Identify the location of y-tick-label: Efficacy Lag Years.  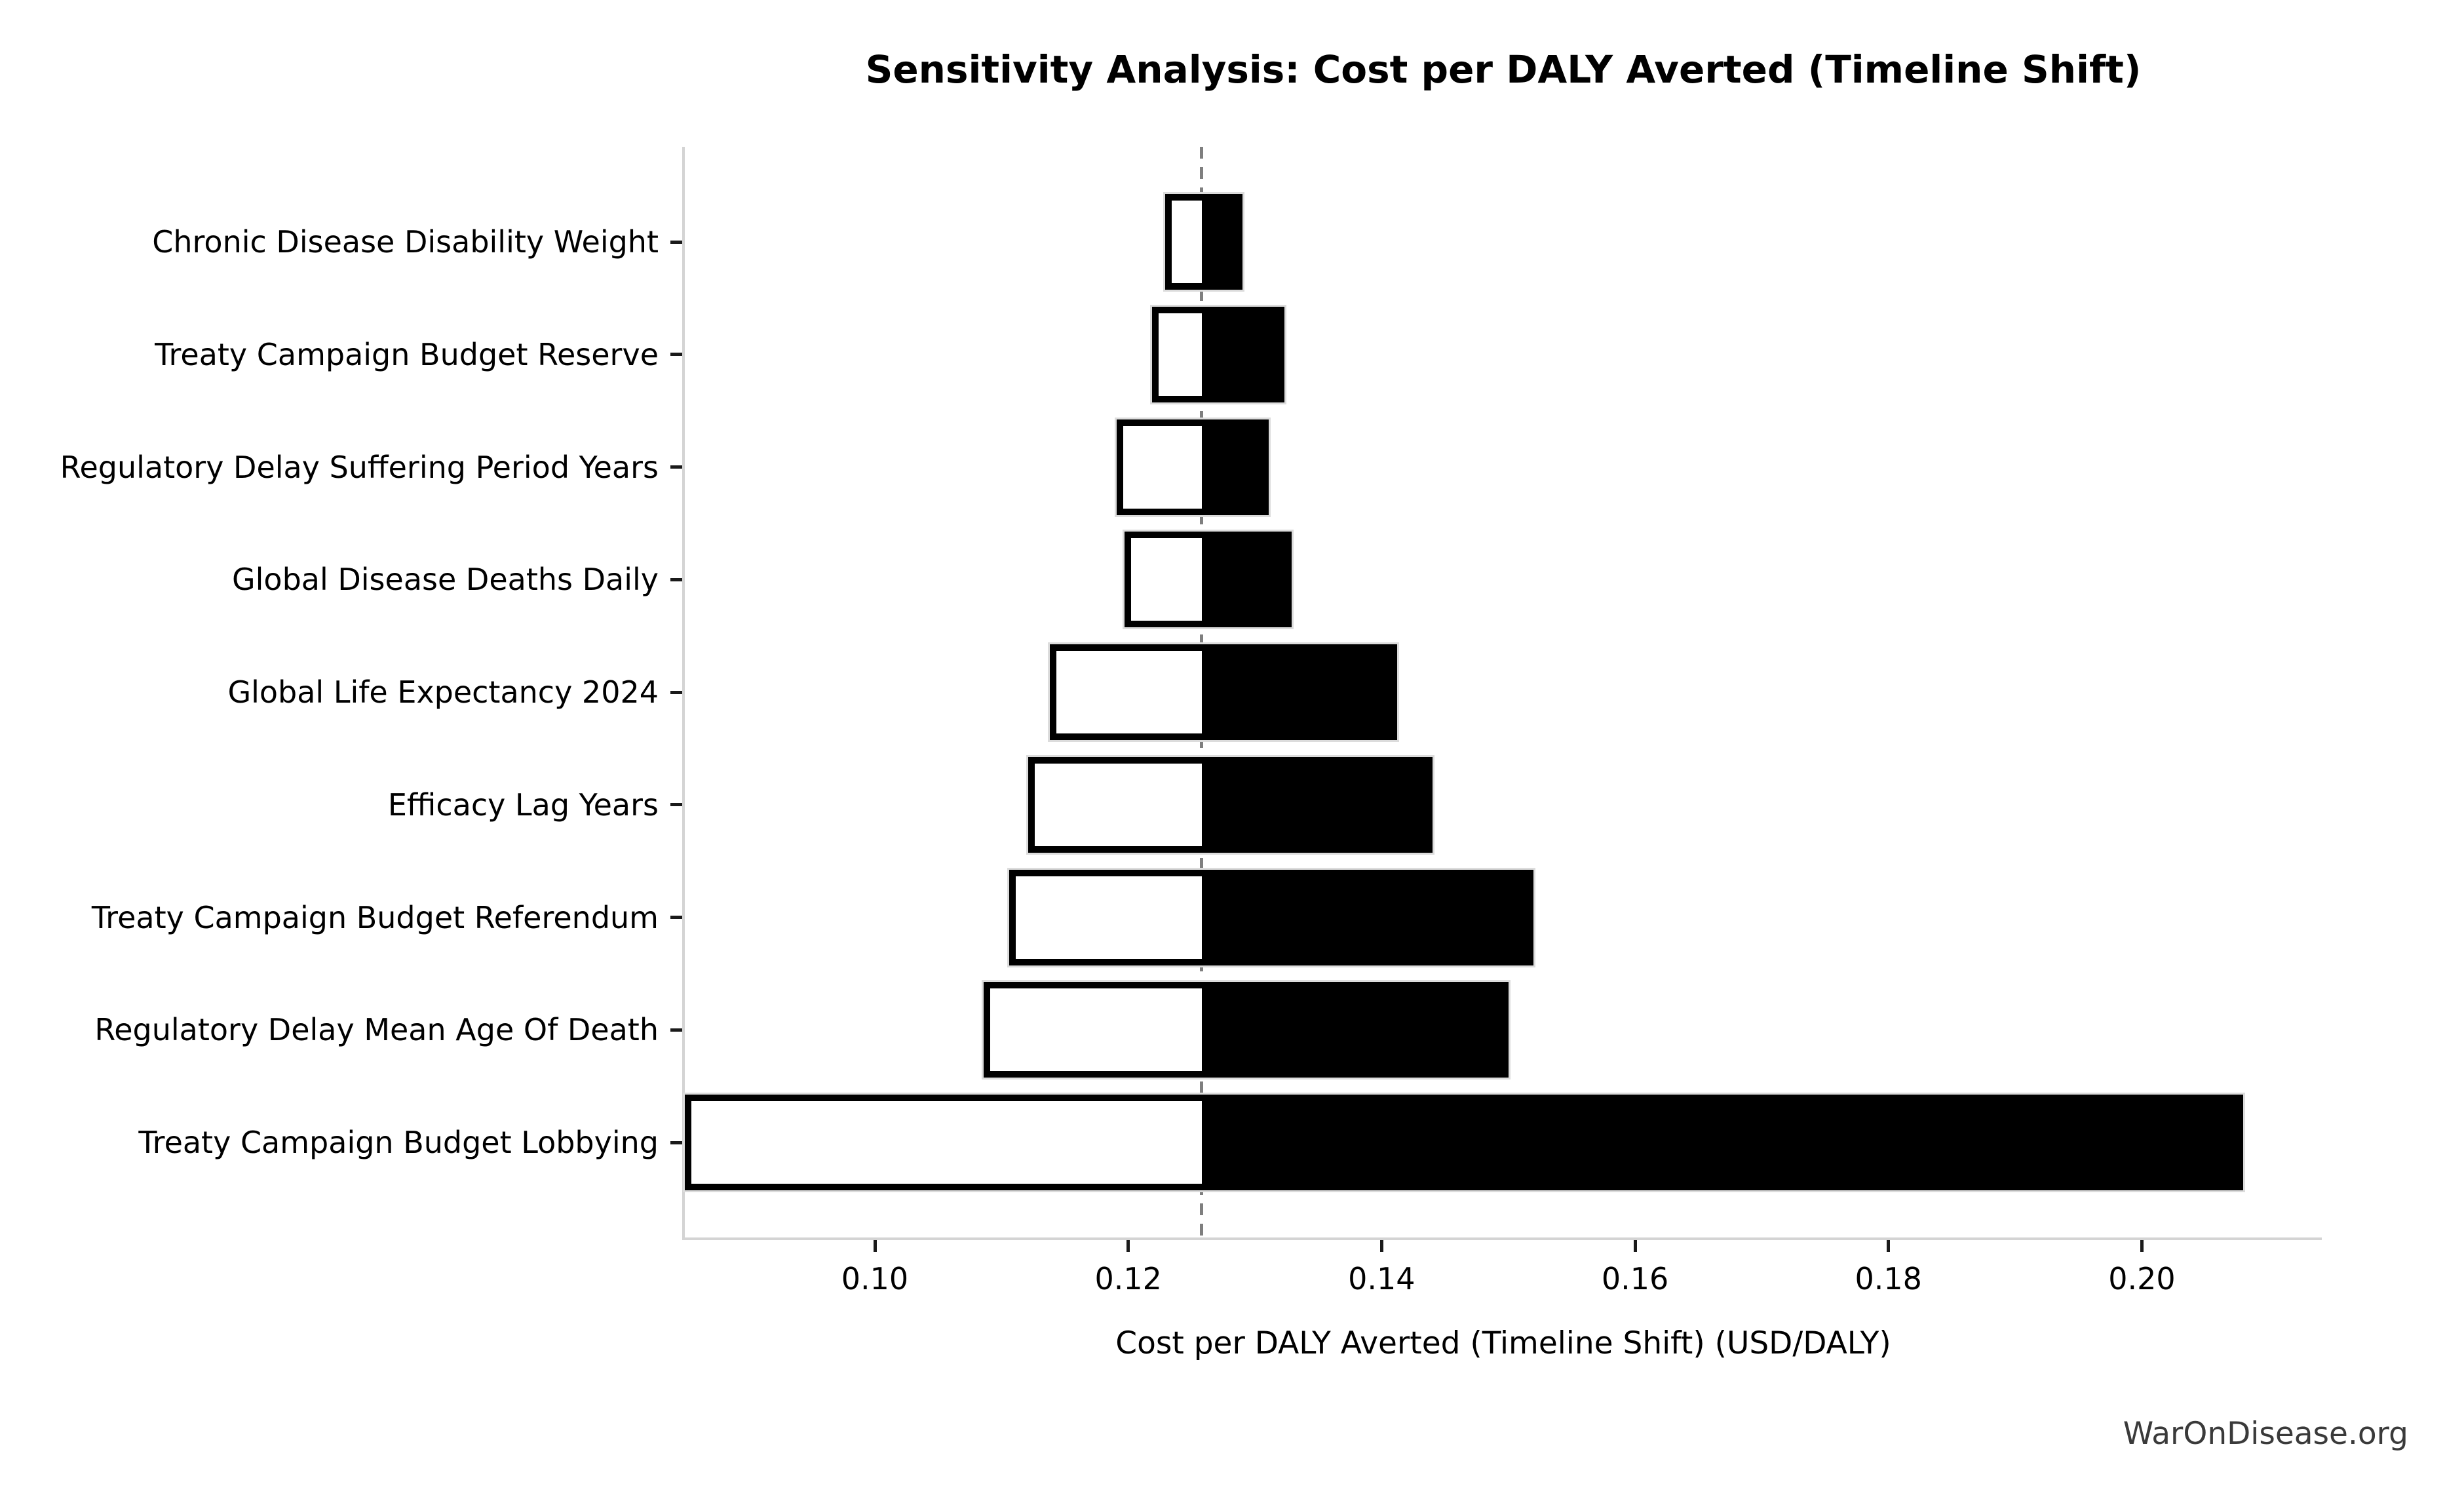
(523, 805).